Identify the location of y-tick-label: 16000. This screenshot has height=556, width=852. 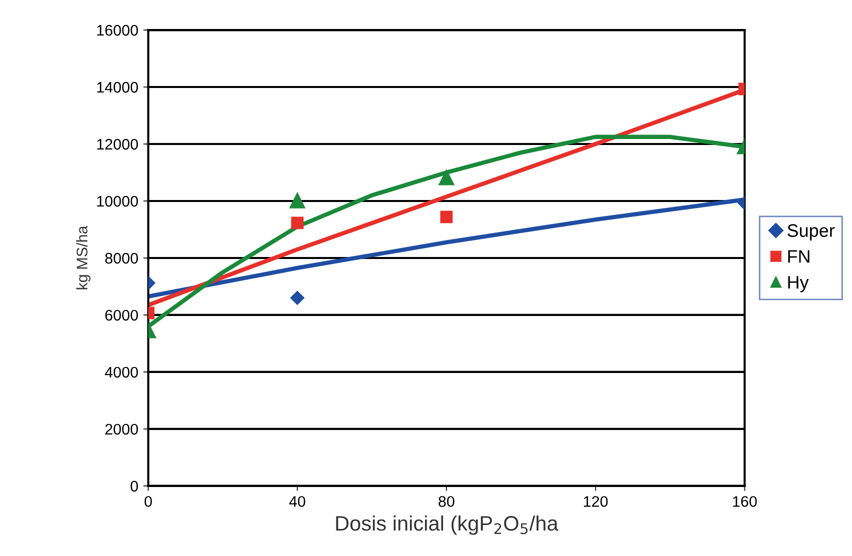
(117, 30).